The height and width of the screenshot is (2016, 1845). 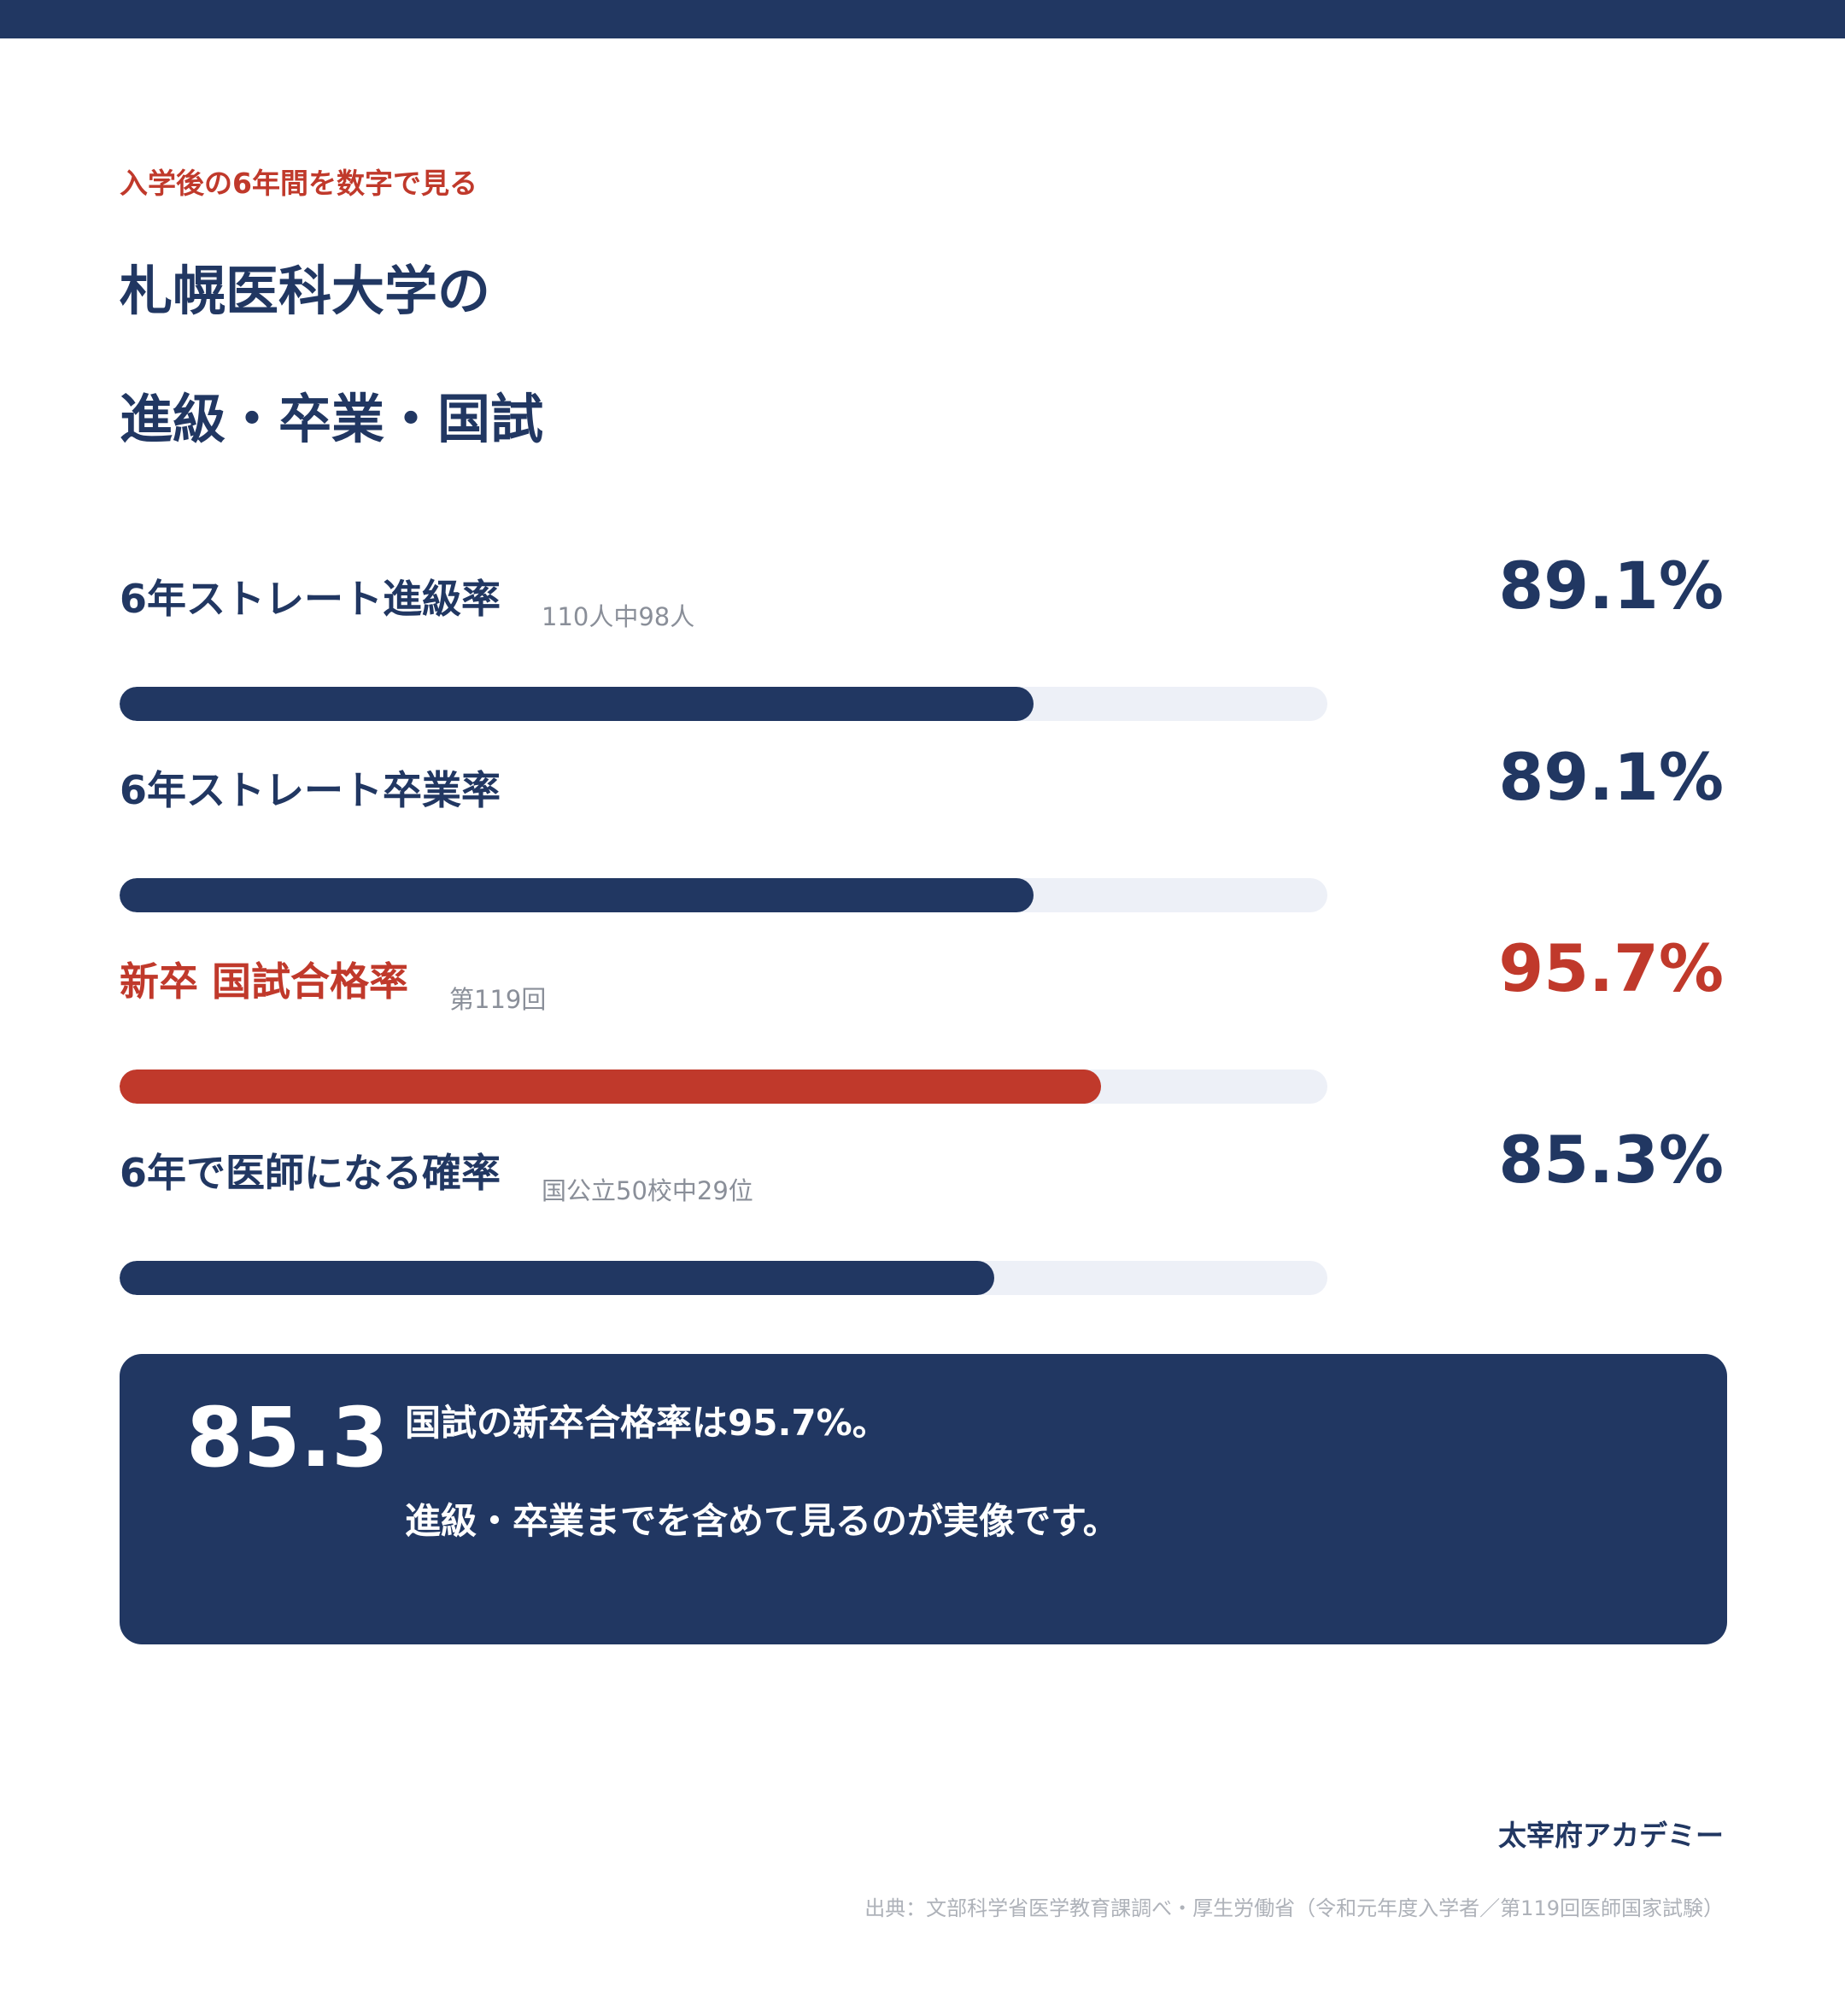 I want to click on metric-value: 85.3%, so click(x=1611, y=1160).